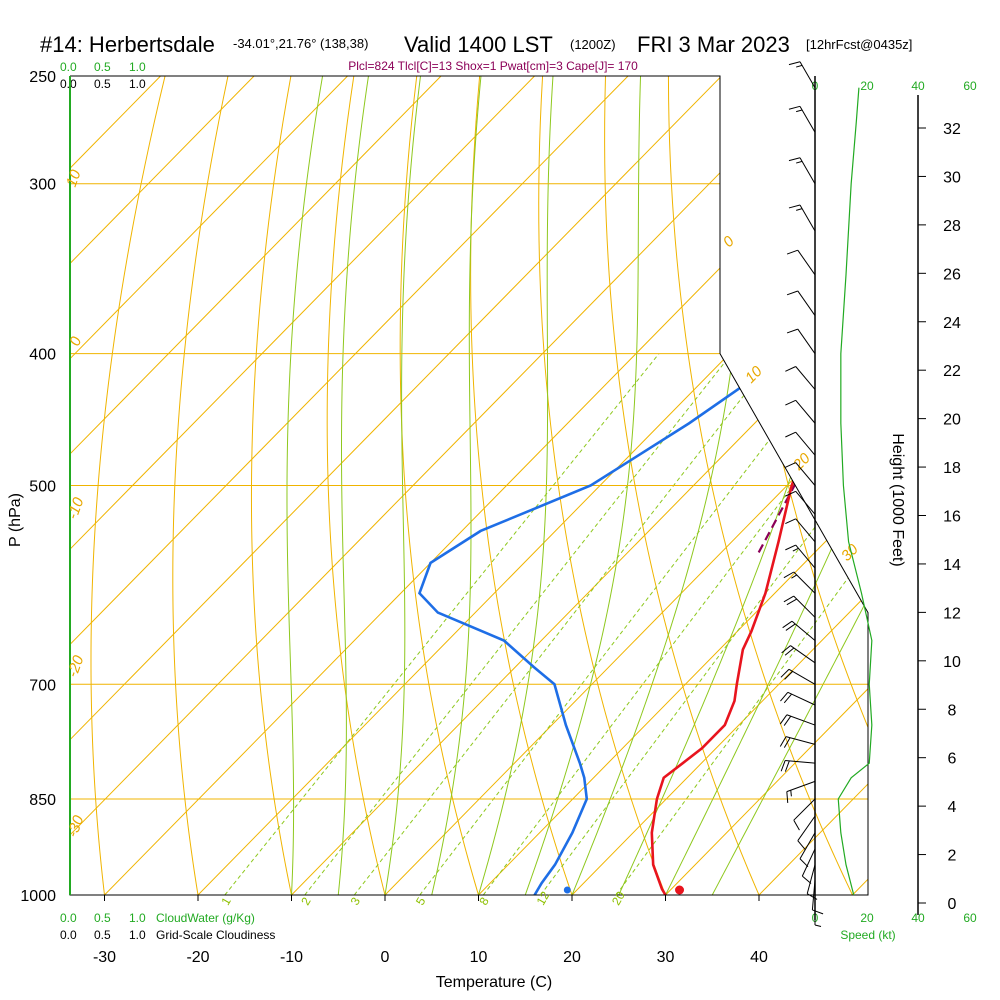 This screenshot has height=1000, width=1000. Describe the element at coordinates (102, 935) in the screenshot. I see `cloudiness-bottom-tick-1: 0.5` at that location.